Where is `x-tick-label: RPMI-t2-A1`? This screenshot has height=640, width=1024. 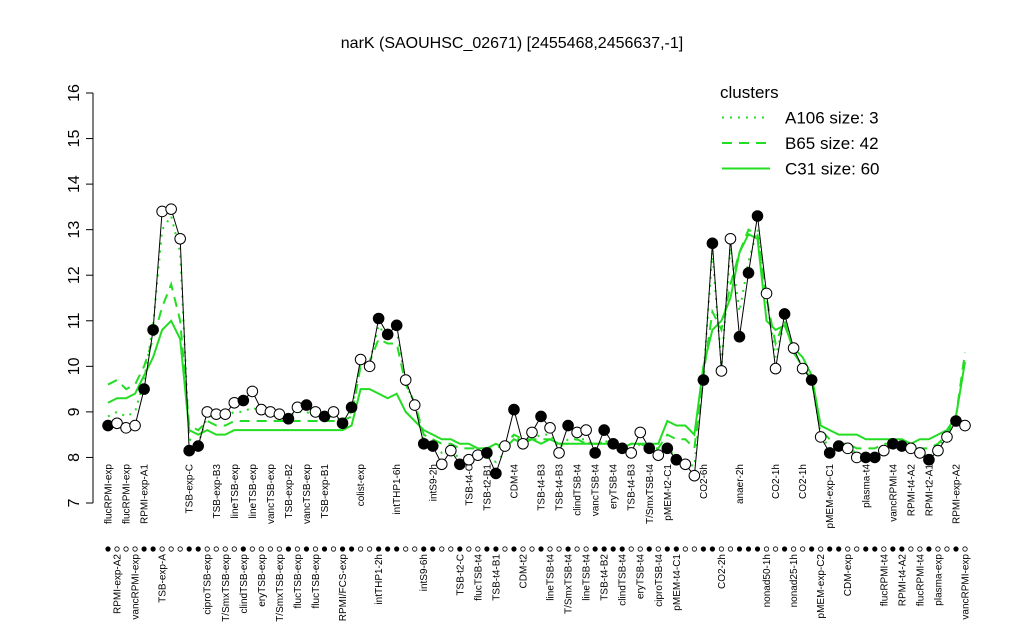 x-tick-label: RPMI-t2-A1 is located at coordinates (929, 490).